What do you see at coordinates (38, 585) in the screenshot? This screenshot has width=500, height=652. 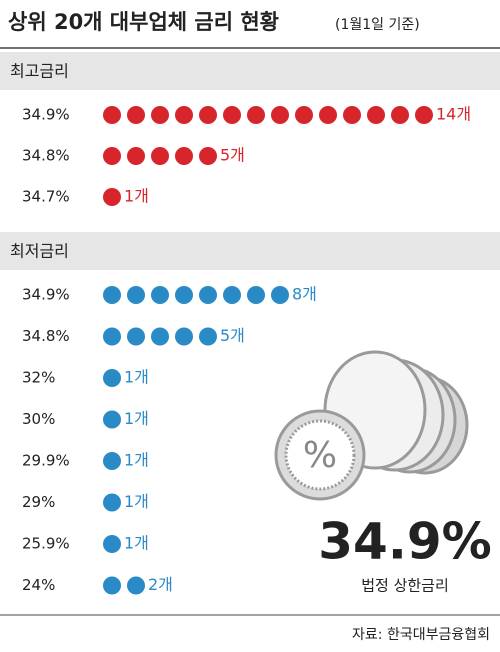 I see `row-label: 24%` at bounding box center [38, 585].